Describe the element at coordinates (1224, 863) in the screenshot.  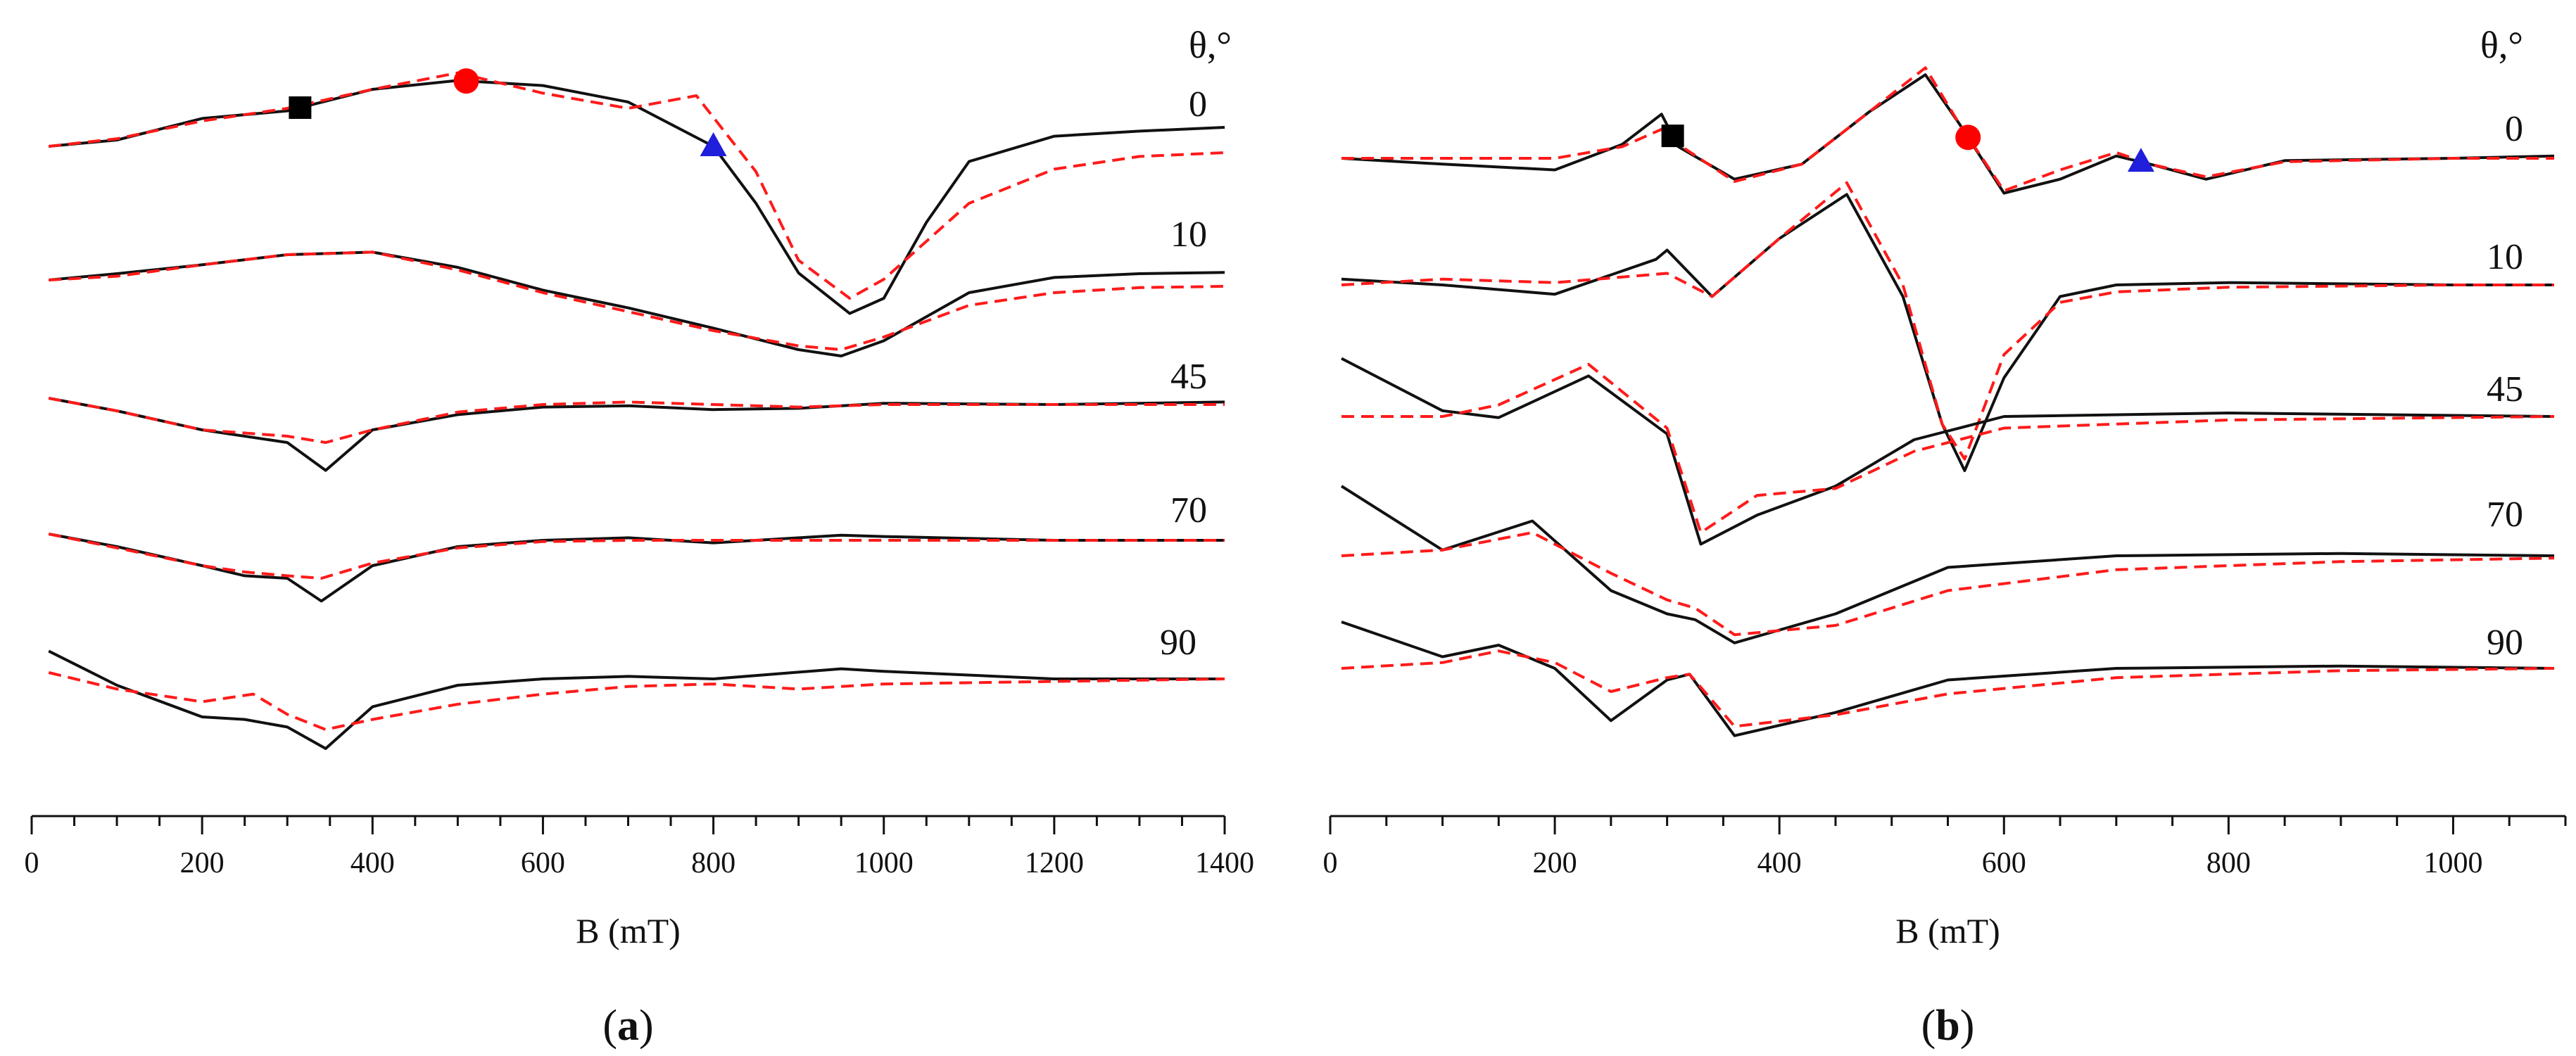
I see `x-tick-label: 1400` at that location.